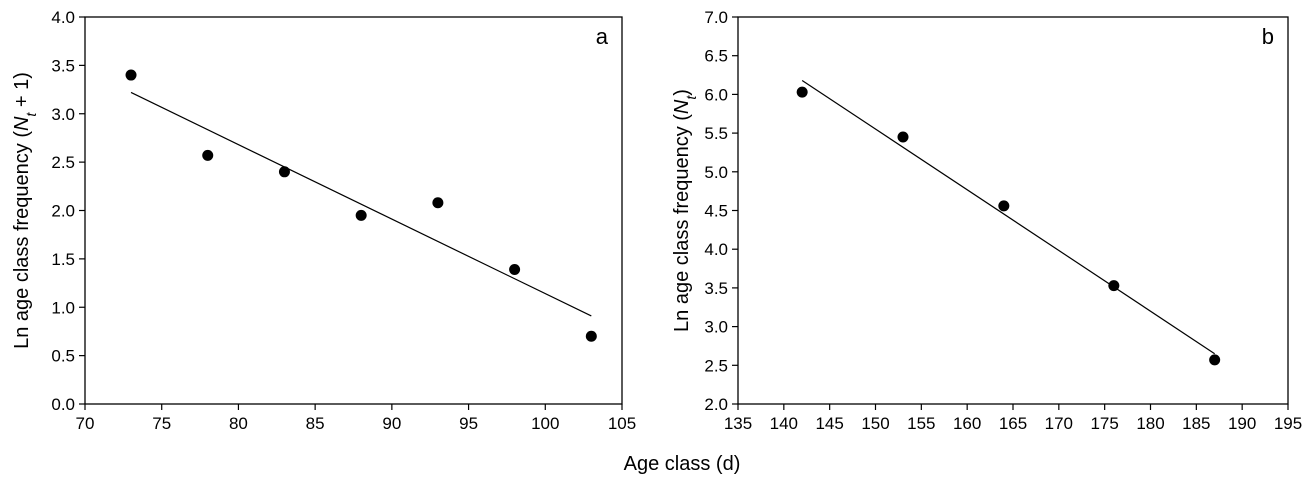  Describe the element at coordinates (1196, 423) in the screenshot. I see `x-tick-label: 185` at that location.